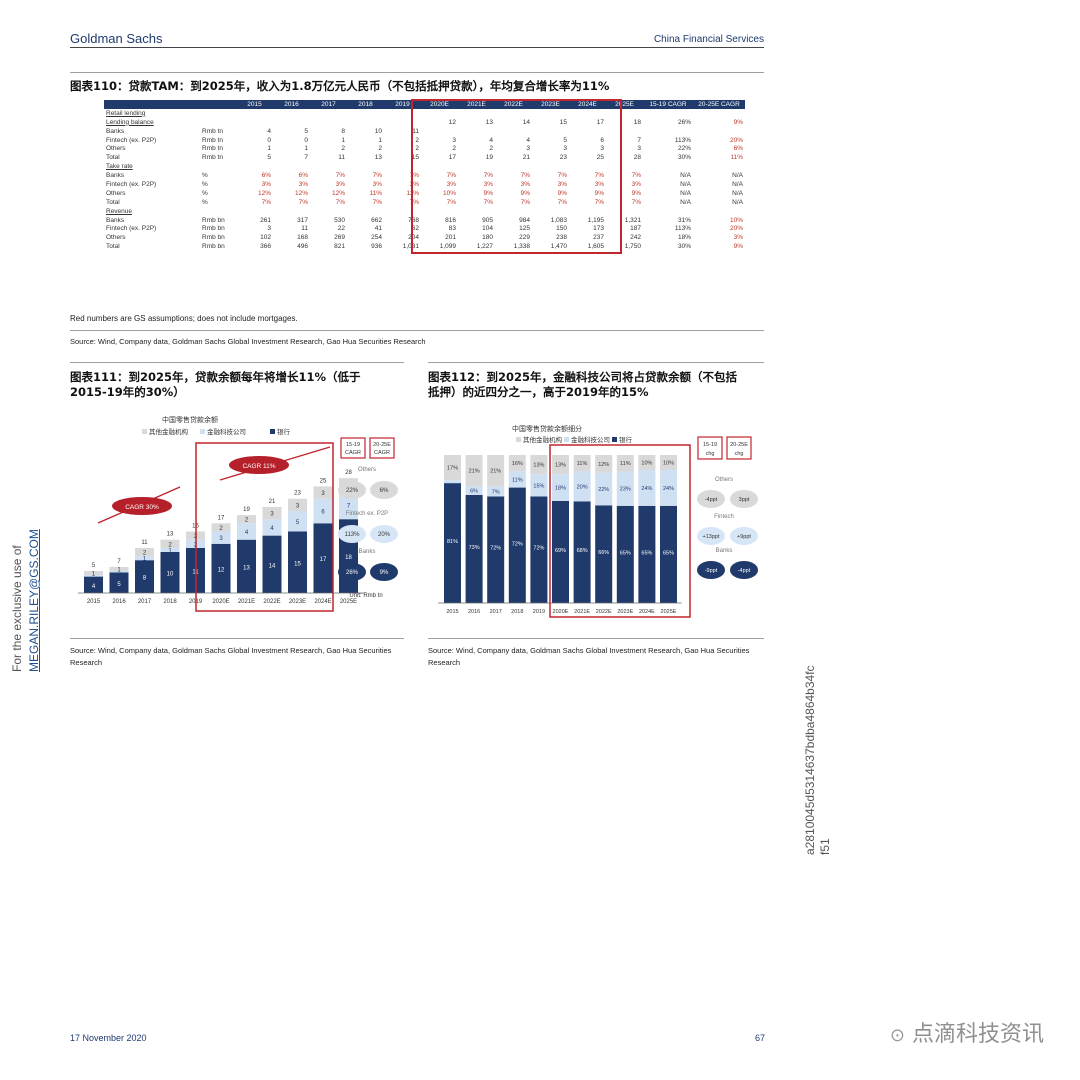 Image resolution: width=1080 pixels, height=1080 pixels. What do you see at coordinates (736, 158) in the screenshot?
I see `table-cell: 11%` at bounding box center [736, 158].